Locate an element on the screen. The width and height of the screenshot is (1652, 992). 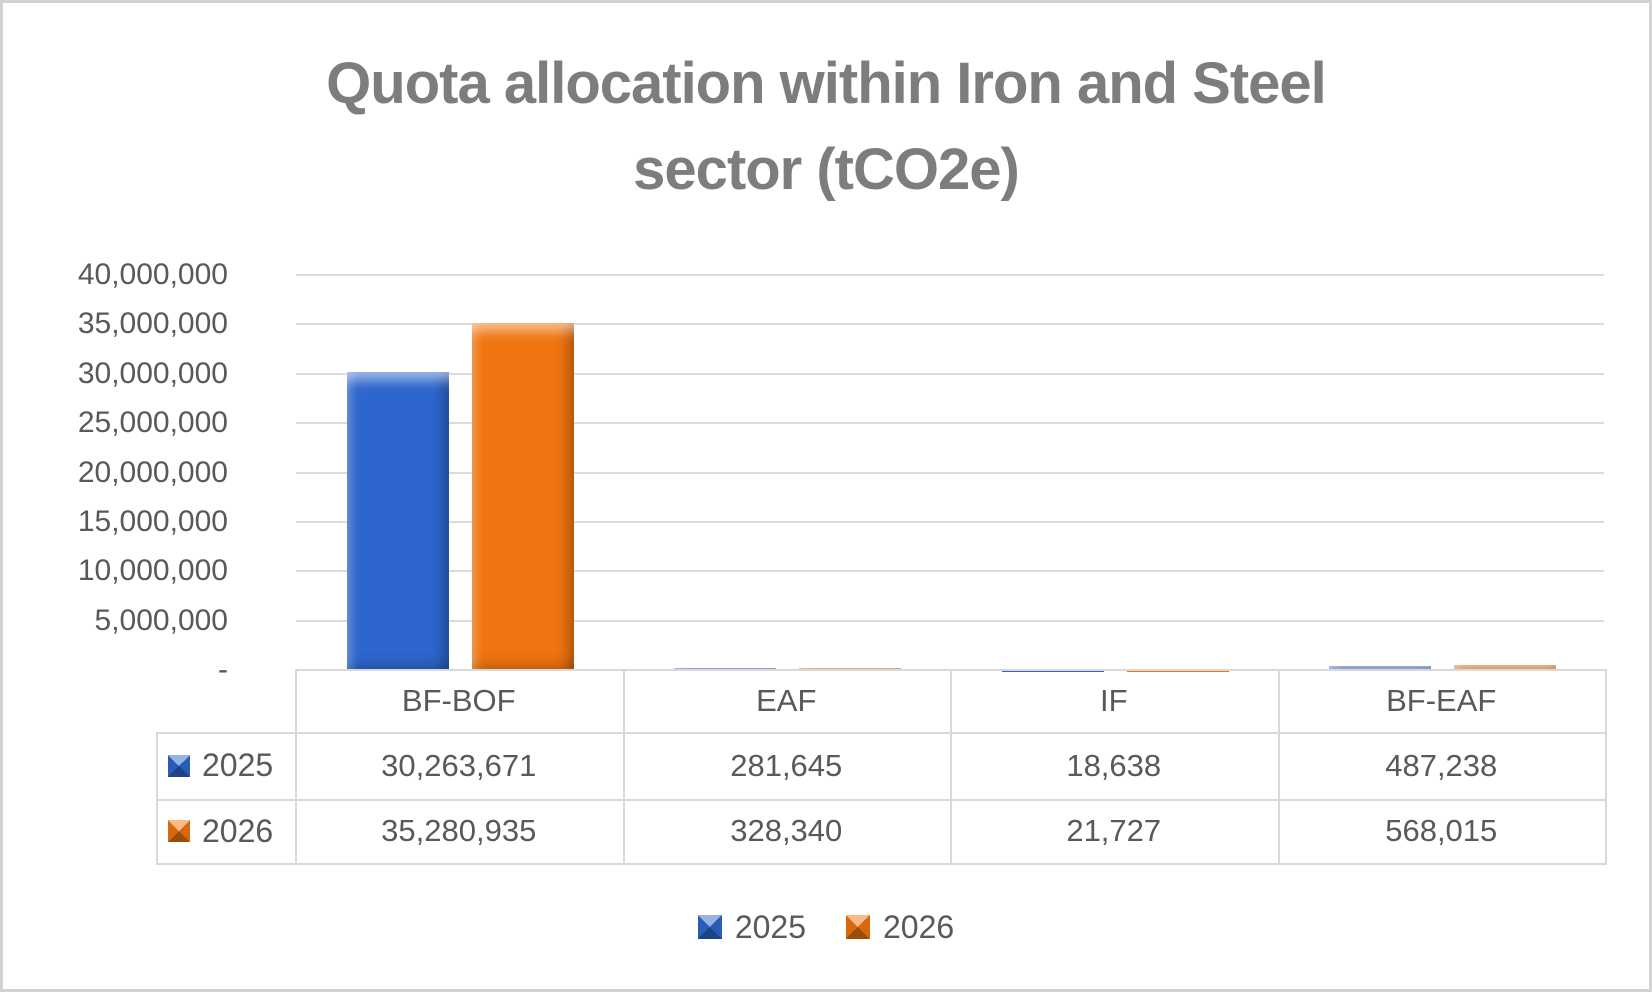
value-cell: 281,645 is located at coordinates (786, 765).